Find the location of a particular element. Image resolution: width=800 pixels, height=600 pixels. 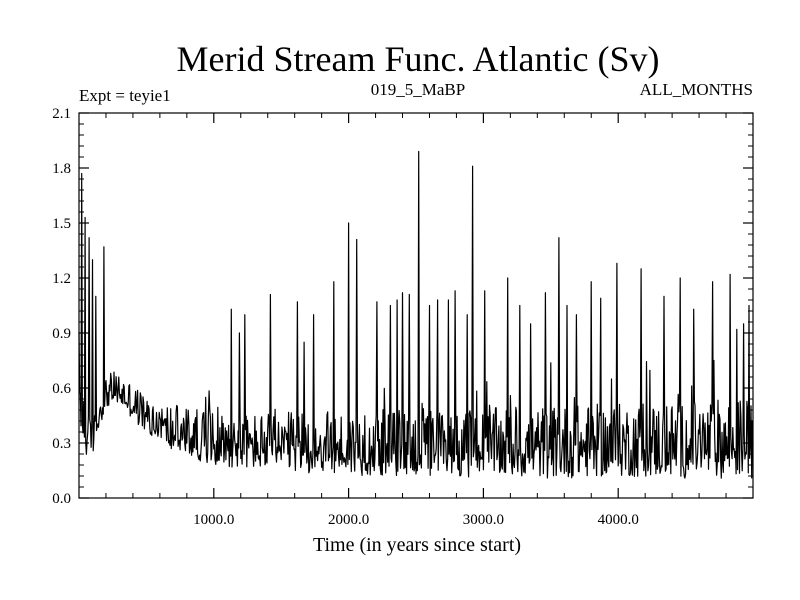

y-tick-label: 0.6 is located at coordinates (61, 389).